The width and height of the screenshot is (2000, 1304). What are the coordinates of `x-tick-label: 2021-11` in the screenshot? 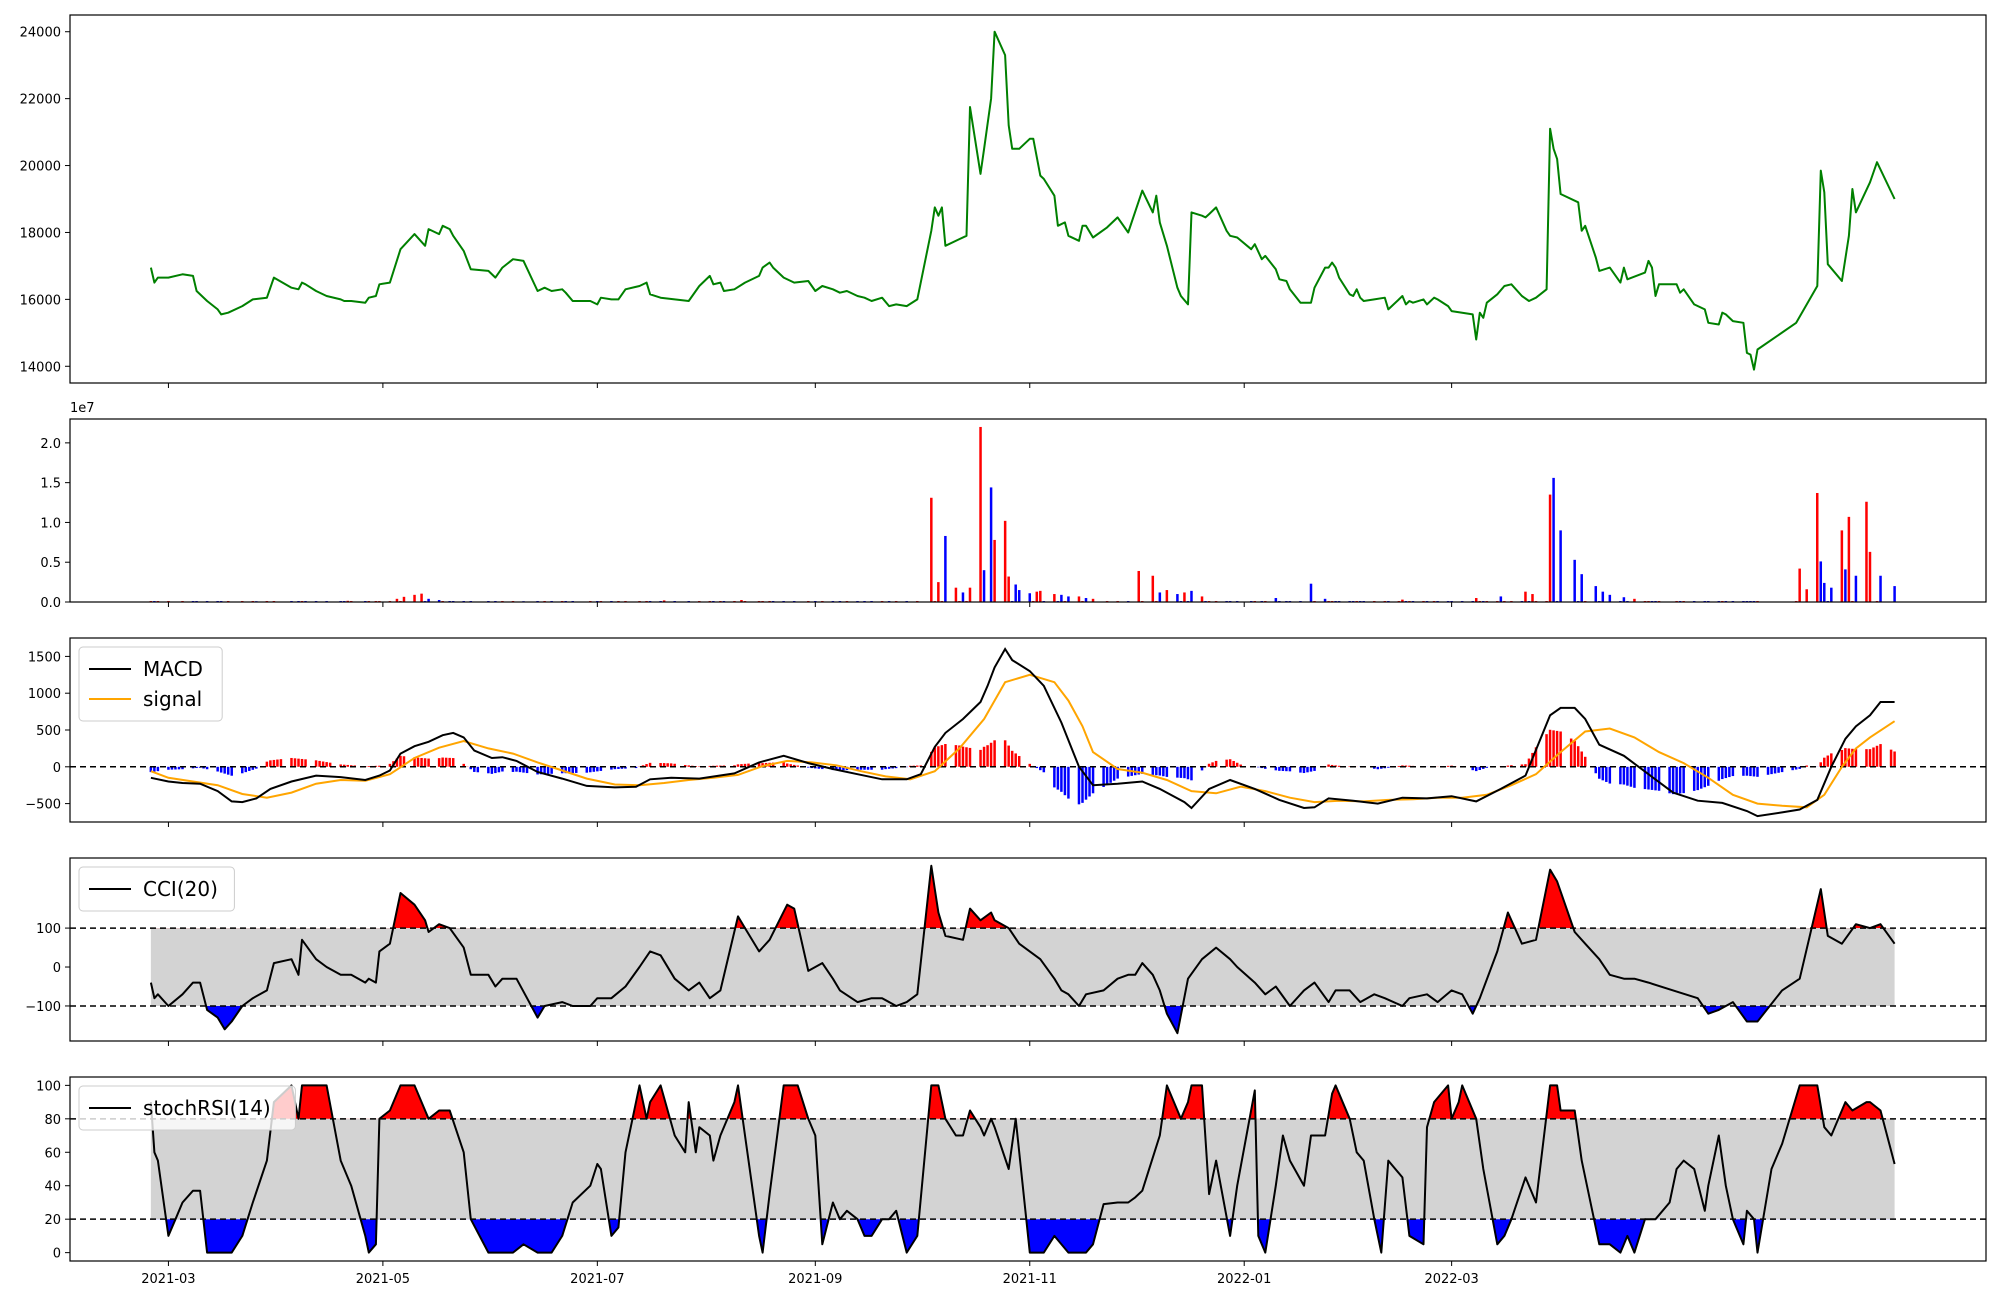 It's located at (1030, 1279).